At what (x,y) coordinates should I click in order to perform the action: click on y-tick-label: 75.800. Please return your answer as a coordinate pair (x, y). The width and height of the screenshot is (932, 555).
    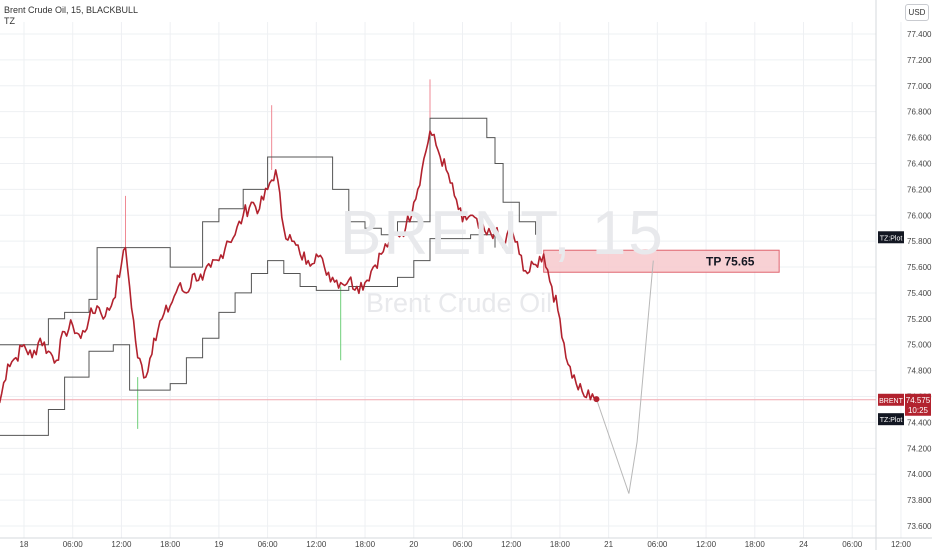
    Looking at the image, I should click on (919, 241).